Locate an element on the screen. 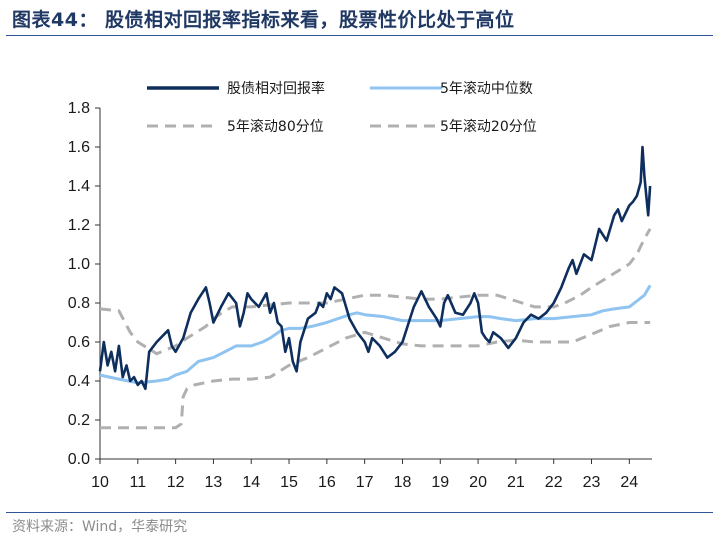  x-tick-label: 17 is located at coordinates (365, 482).